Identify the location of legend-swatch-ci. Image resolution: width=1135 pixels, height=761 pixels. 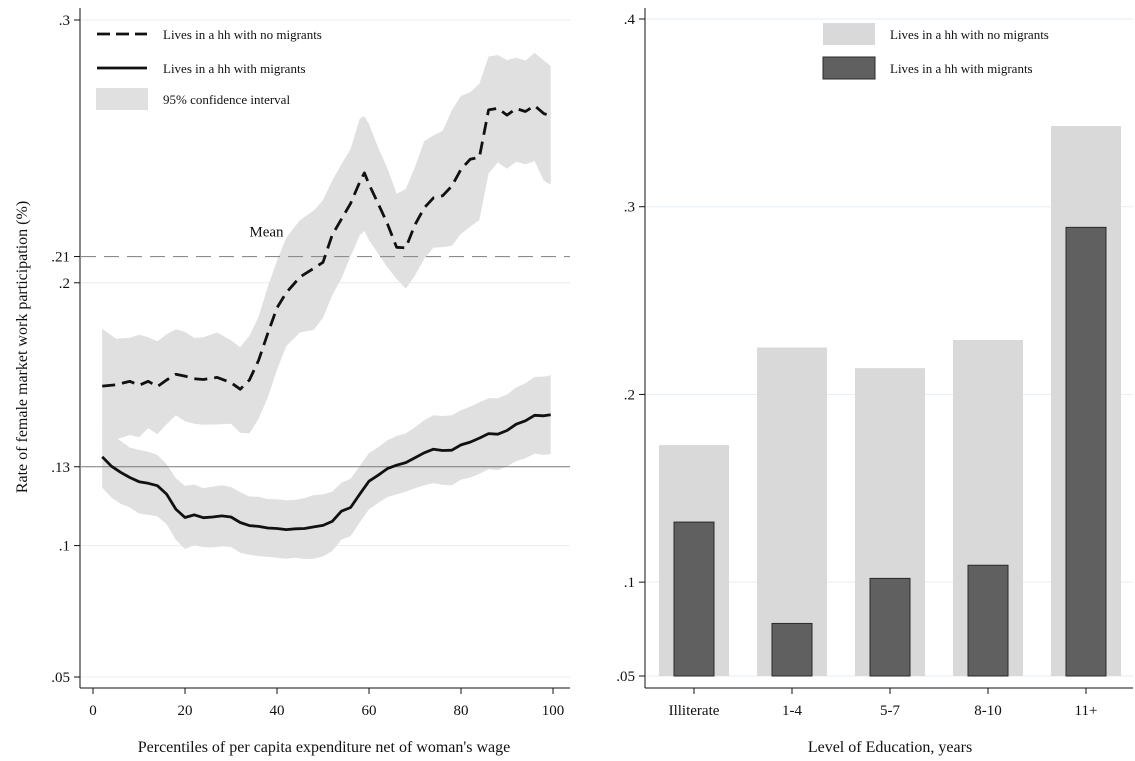
(122, 99).